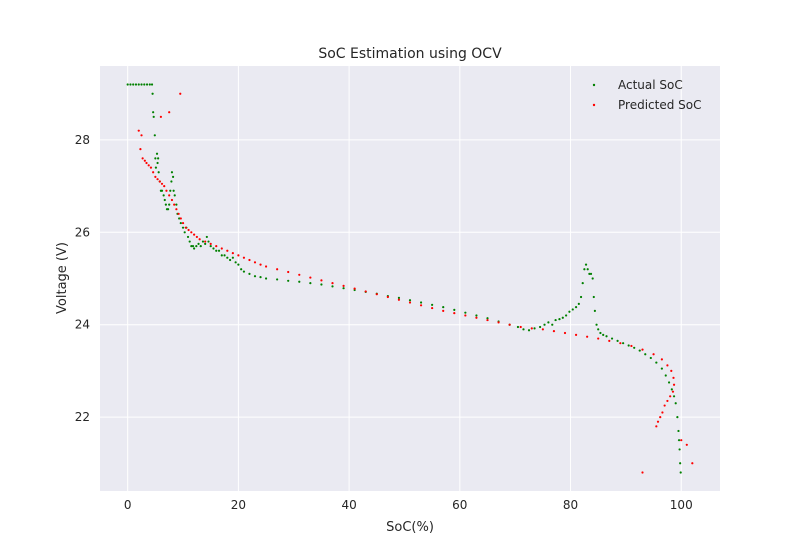 The width and height of the screenshot is (800, 550). What do you see at coordinates (594, 105) in the screenshot?
I see `legend-marker-predicted` at bounding box center [594, 105].